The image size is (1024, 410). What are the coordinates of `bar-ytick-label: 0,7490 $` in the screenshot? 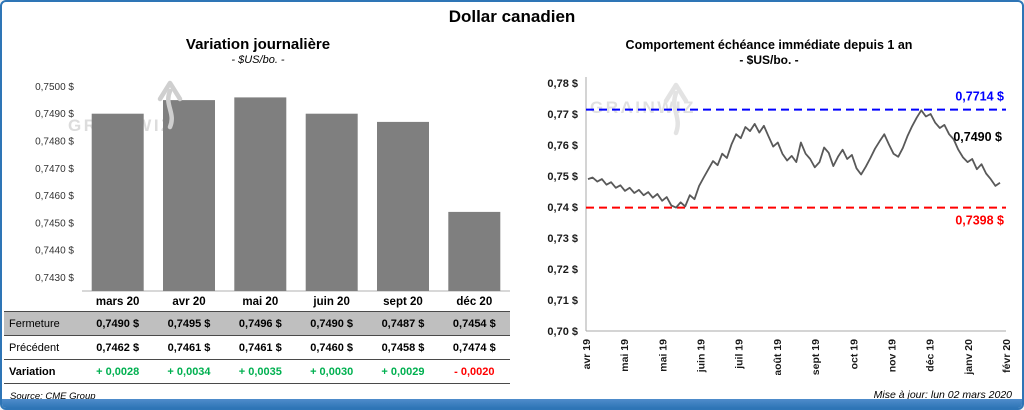 It's located at (54, 114).